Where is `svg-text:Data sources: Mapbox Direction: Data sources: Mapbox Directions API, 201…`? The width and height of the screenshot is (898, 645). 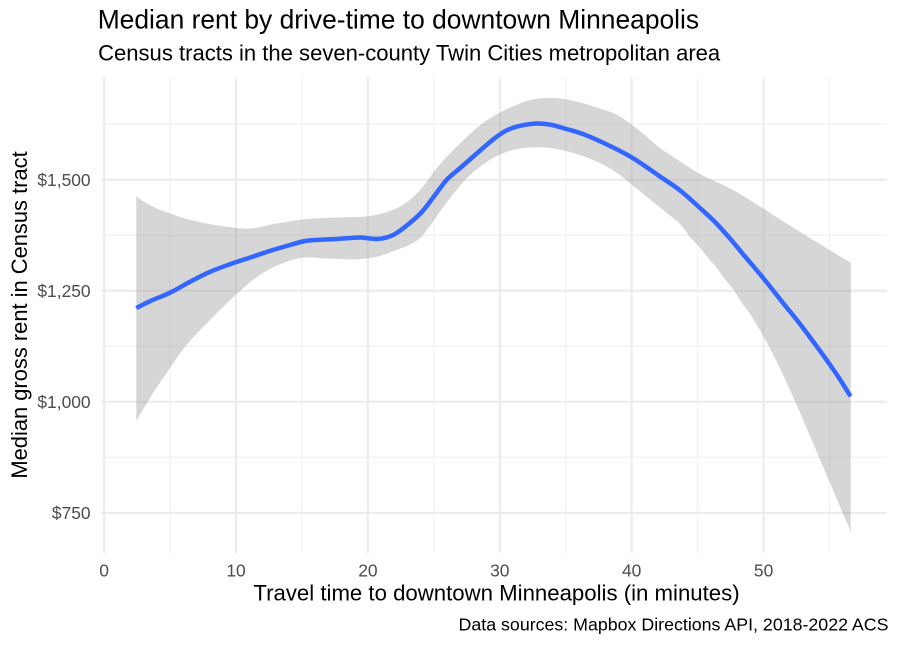
svg-text:Data sources: Mapbox Direction: Data sources: Mapbox Directions API, 201… is located at coordinates (674, 625).